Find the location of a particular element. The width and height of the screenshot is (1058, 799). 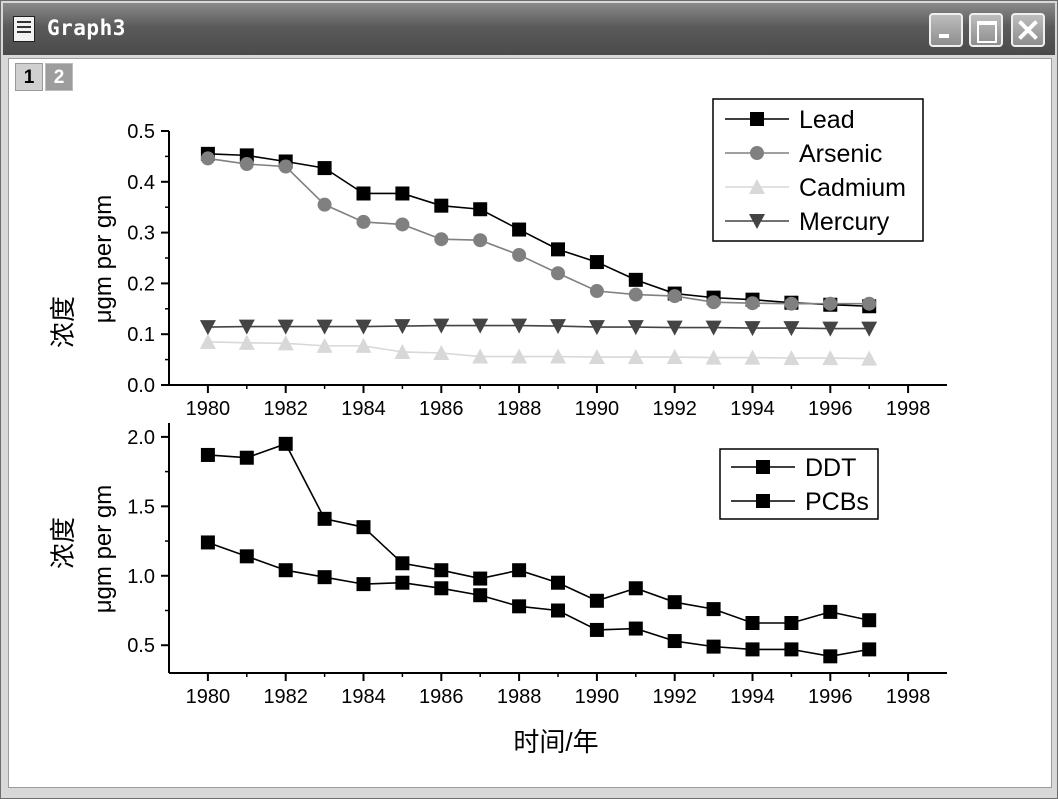

top-x-tick-label: 1992 is located at coordinates (674, 409).